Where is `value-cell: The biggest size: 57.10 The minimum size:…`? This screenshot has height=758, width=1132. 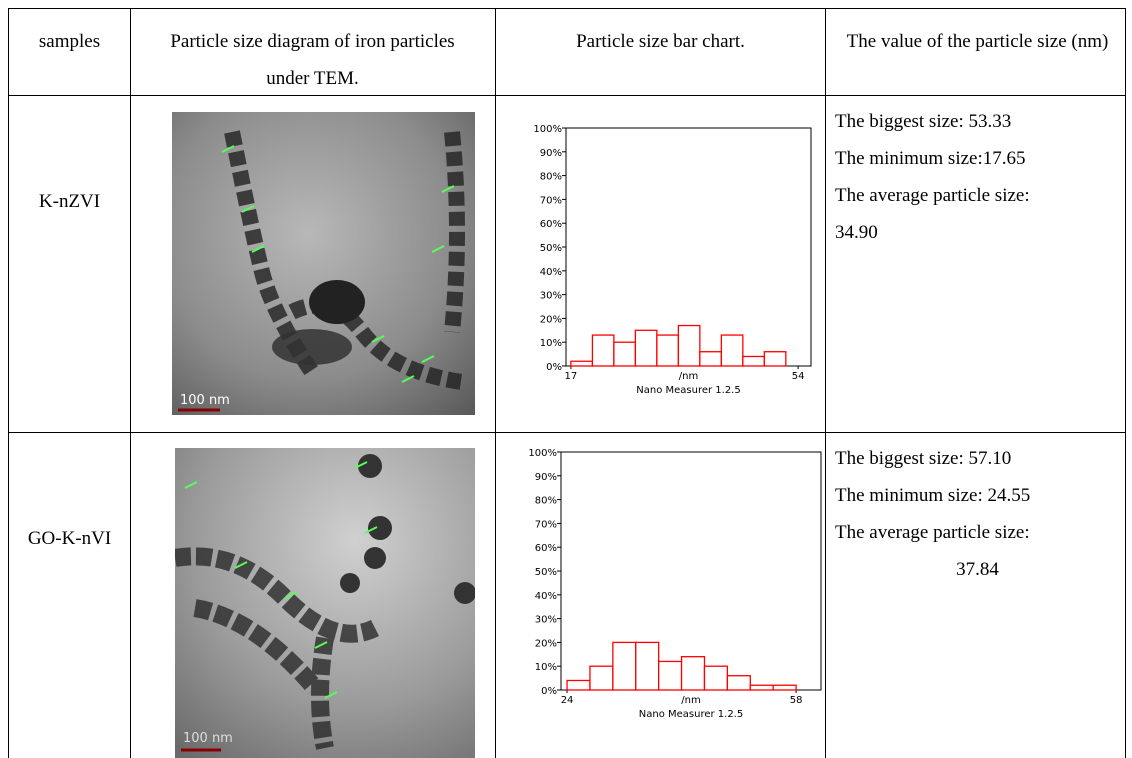
value-cell: The biggest size: 57.10 The minimum size:… is located at coordinates (977, 514).